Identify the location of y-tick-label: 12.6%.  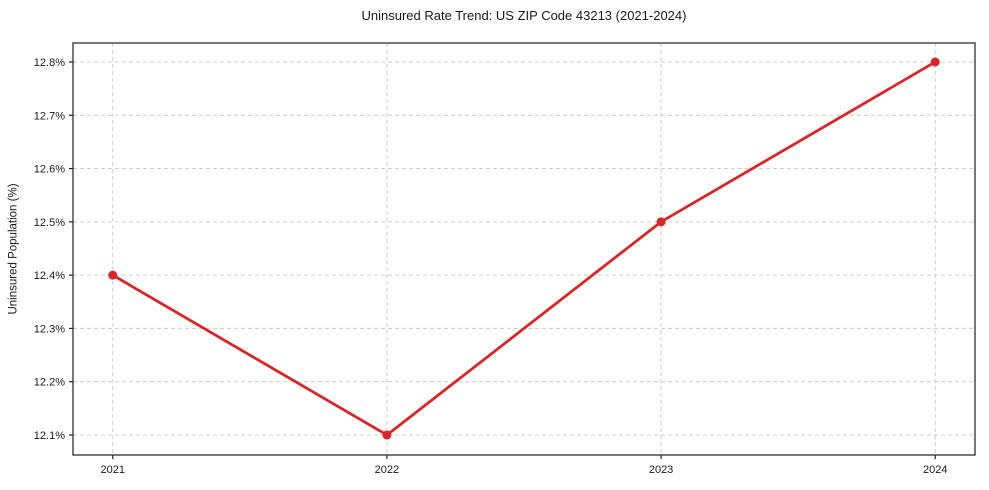
(49, 170).